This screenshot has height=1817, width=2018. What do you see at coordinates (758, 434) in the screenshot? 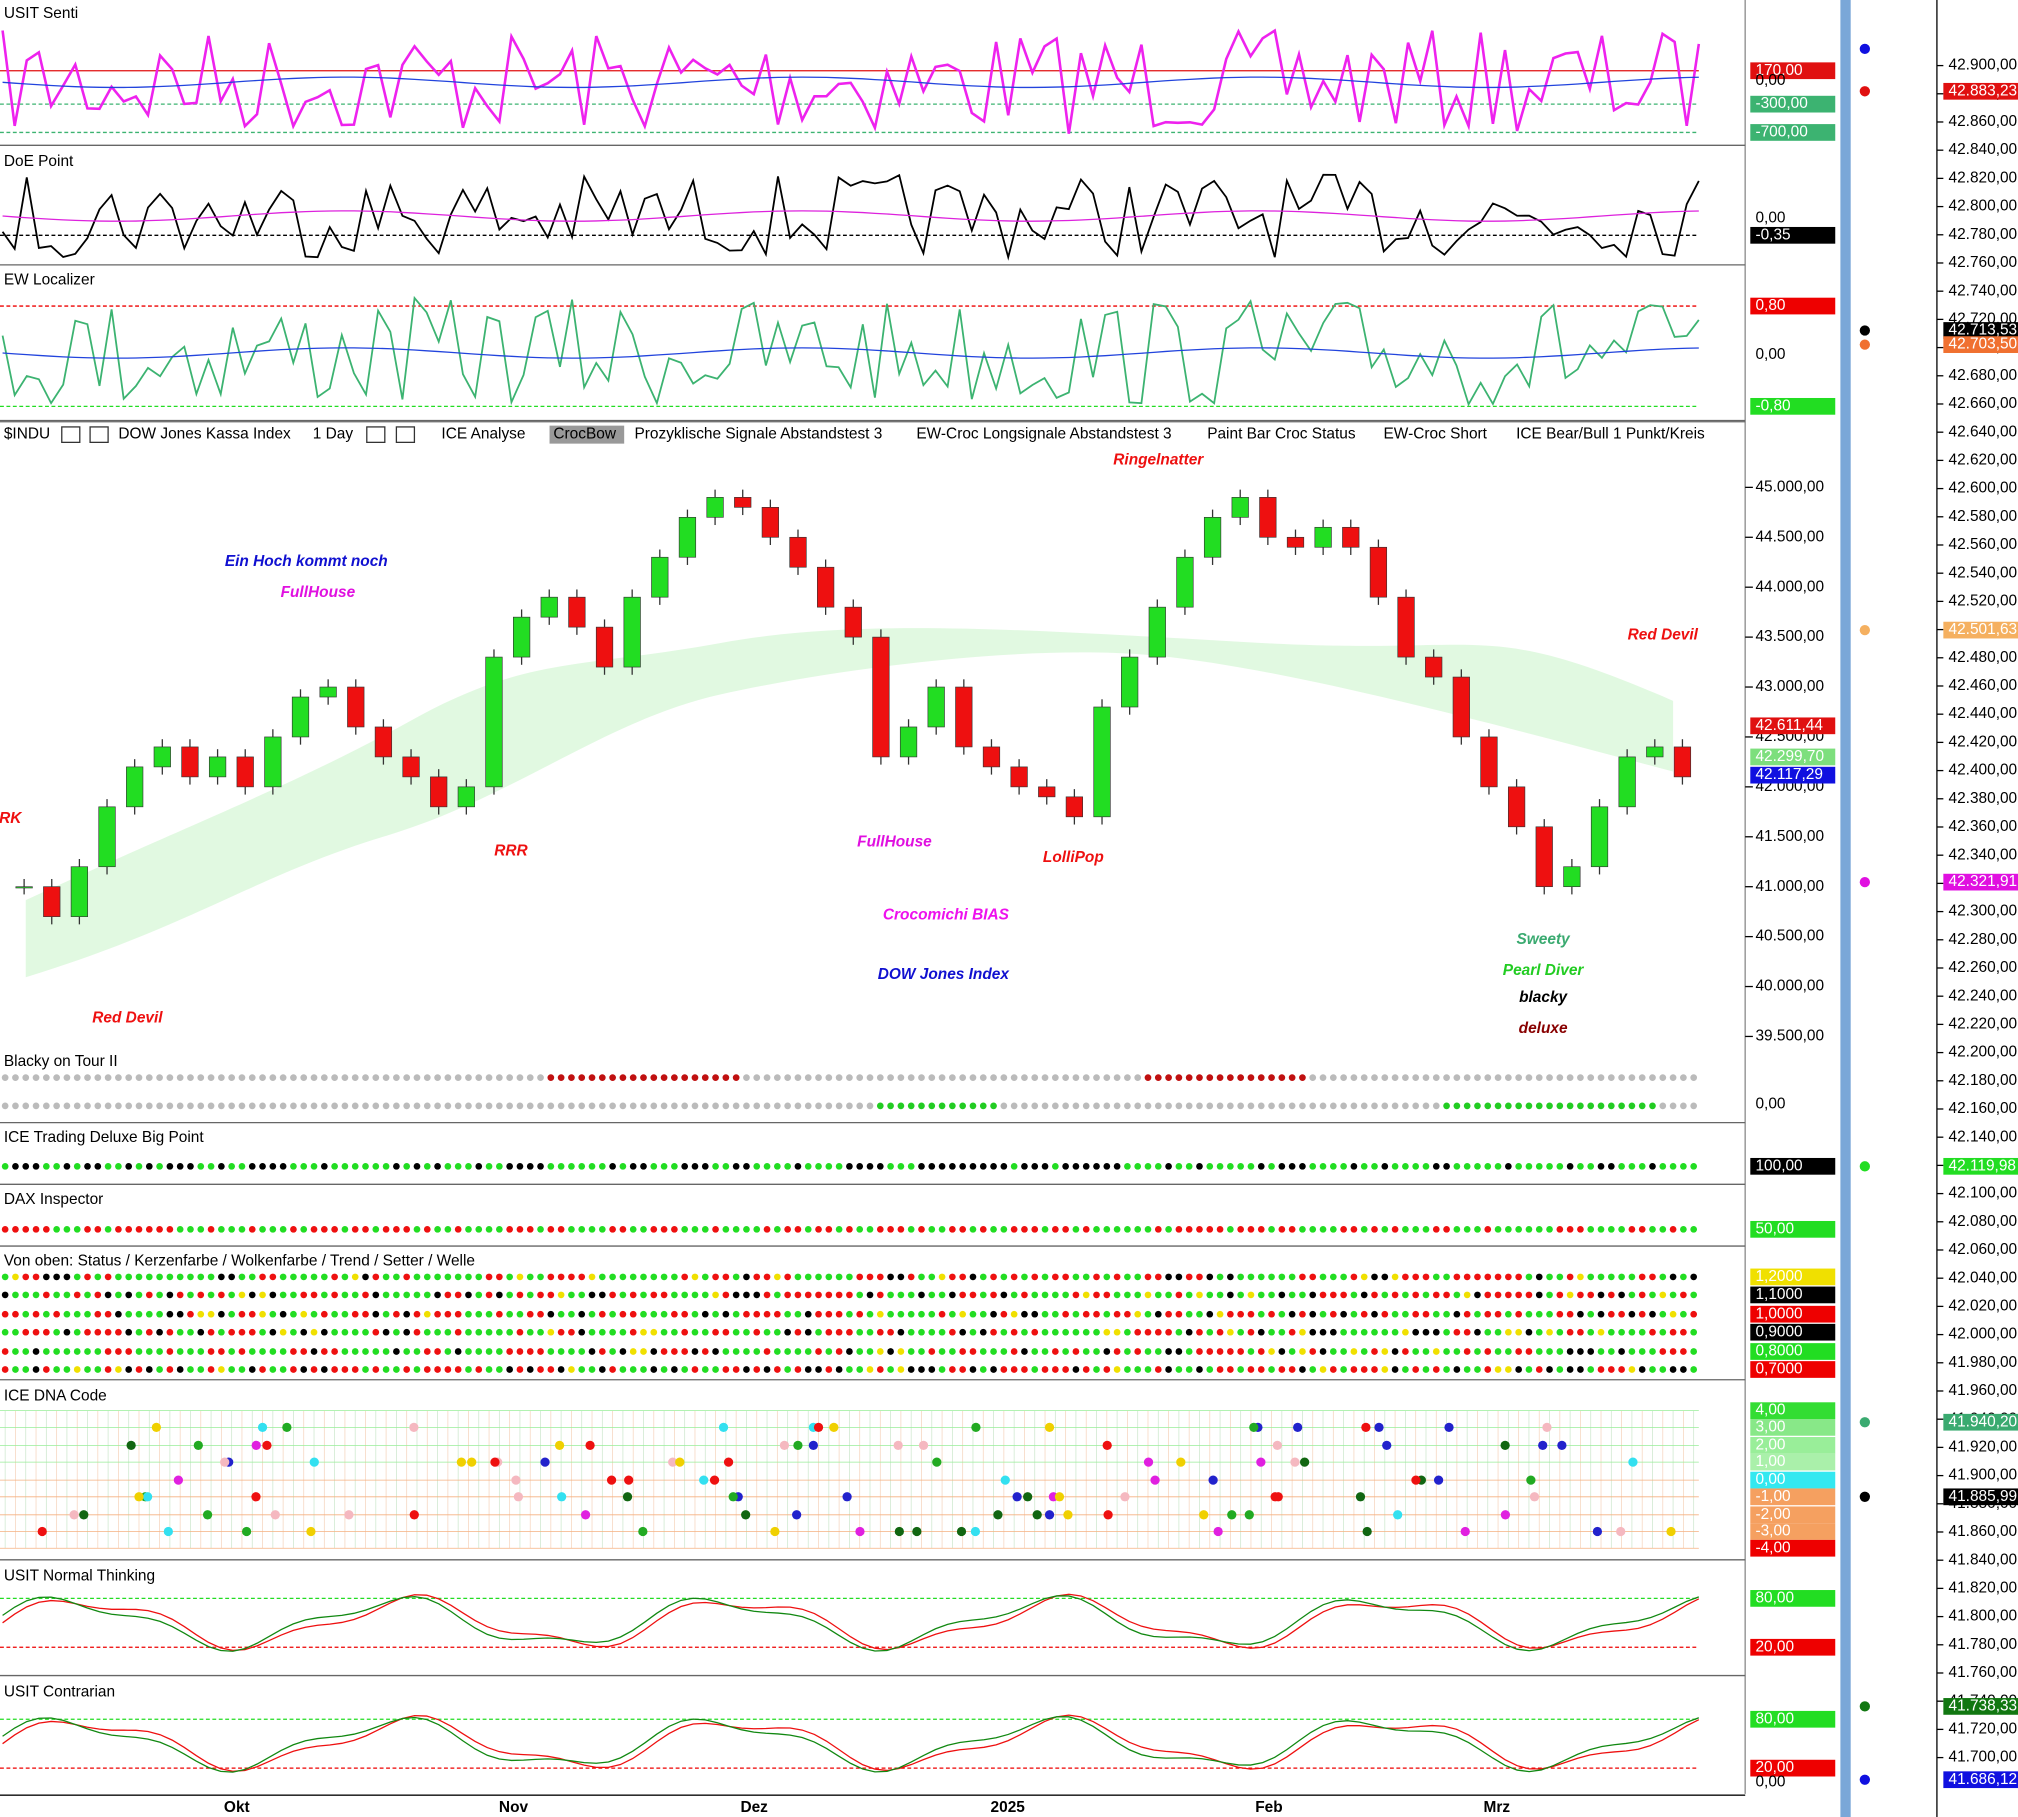
I see `toolbar-item: Prozyklische Signale Abstandstest 3` at bounding box center [758, 434].